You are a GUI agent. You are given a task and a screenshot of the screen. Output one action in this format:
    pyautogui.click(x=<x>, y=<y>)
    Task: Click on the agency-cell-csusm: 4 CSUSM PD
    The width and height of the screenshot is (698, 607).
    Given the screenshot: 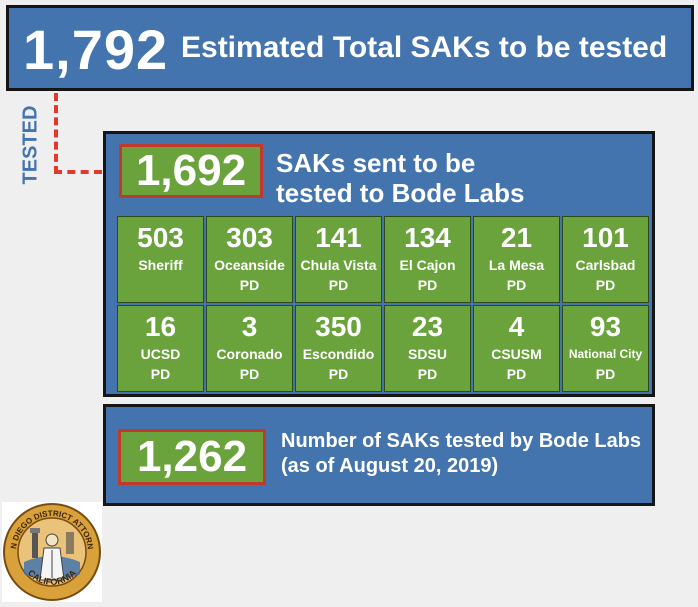 What is the action you would take?
    pyautogui.click(x=516, y=348)
    